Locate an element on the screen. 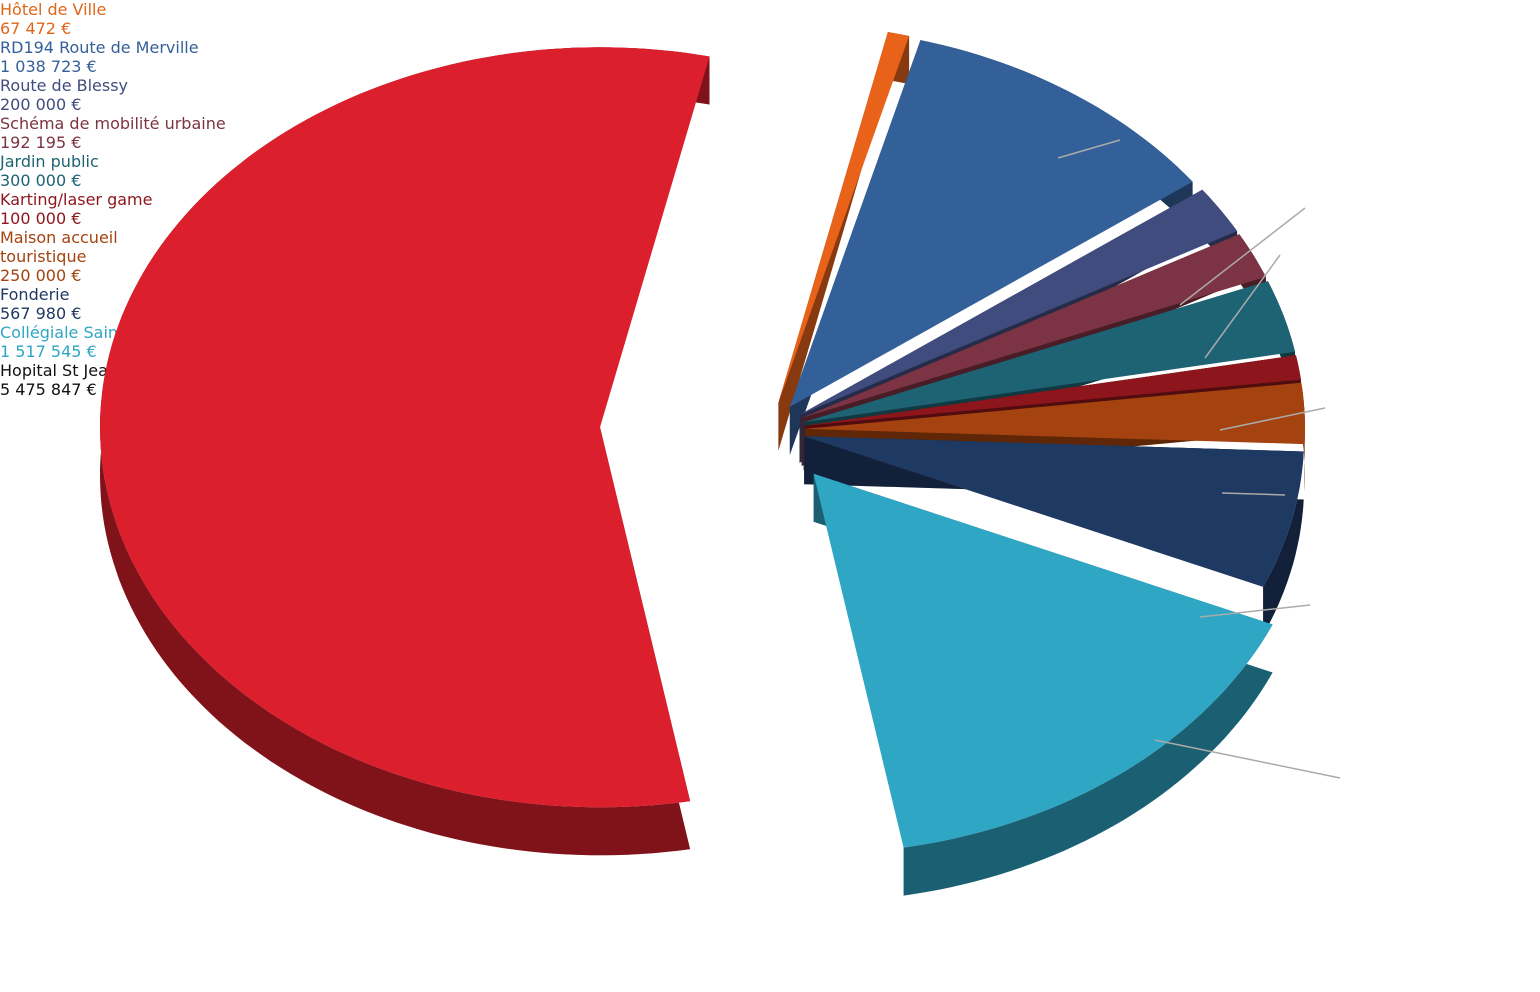 The image size is (1540, 992). label-value: 67 472 € is located at coordinates (36, 28).